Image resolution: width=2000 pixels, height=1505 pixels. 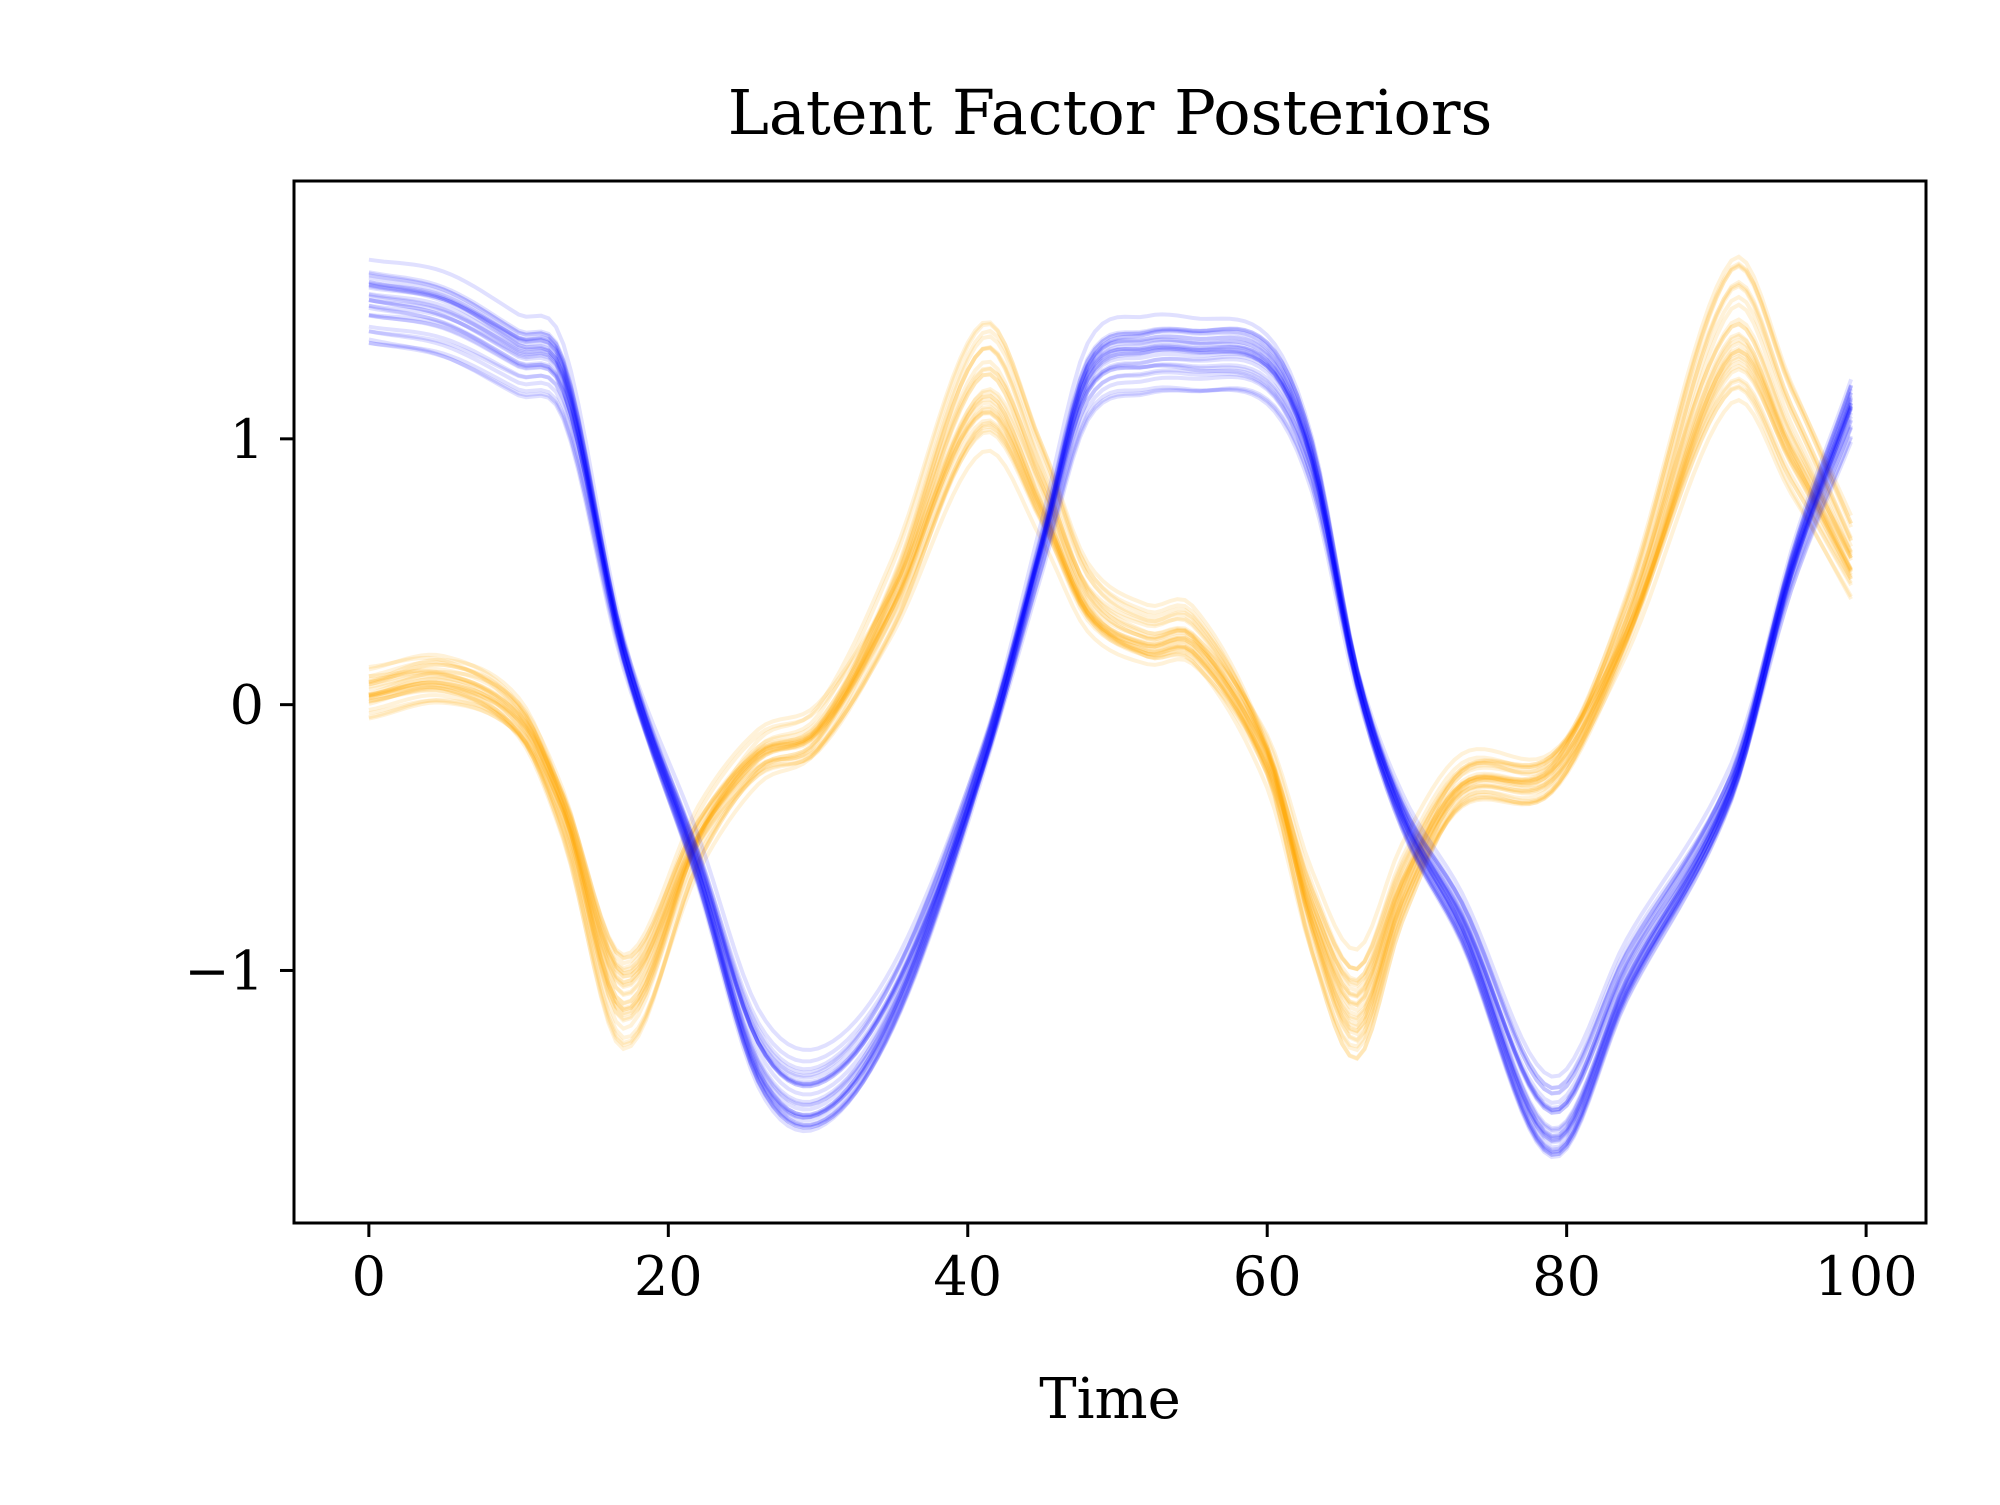 I want to click on x-axis: 0 20 40 60 80 100, so click(x=1135, y=1265).